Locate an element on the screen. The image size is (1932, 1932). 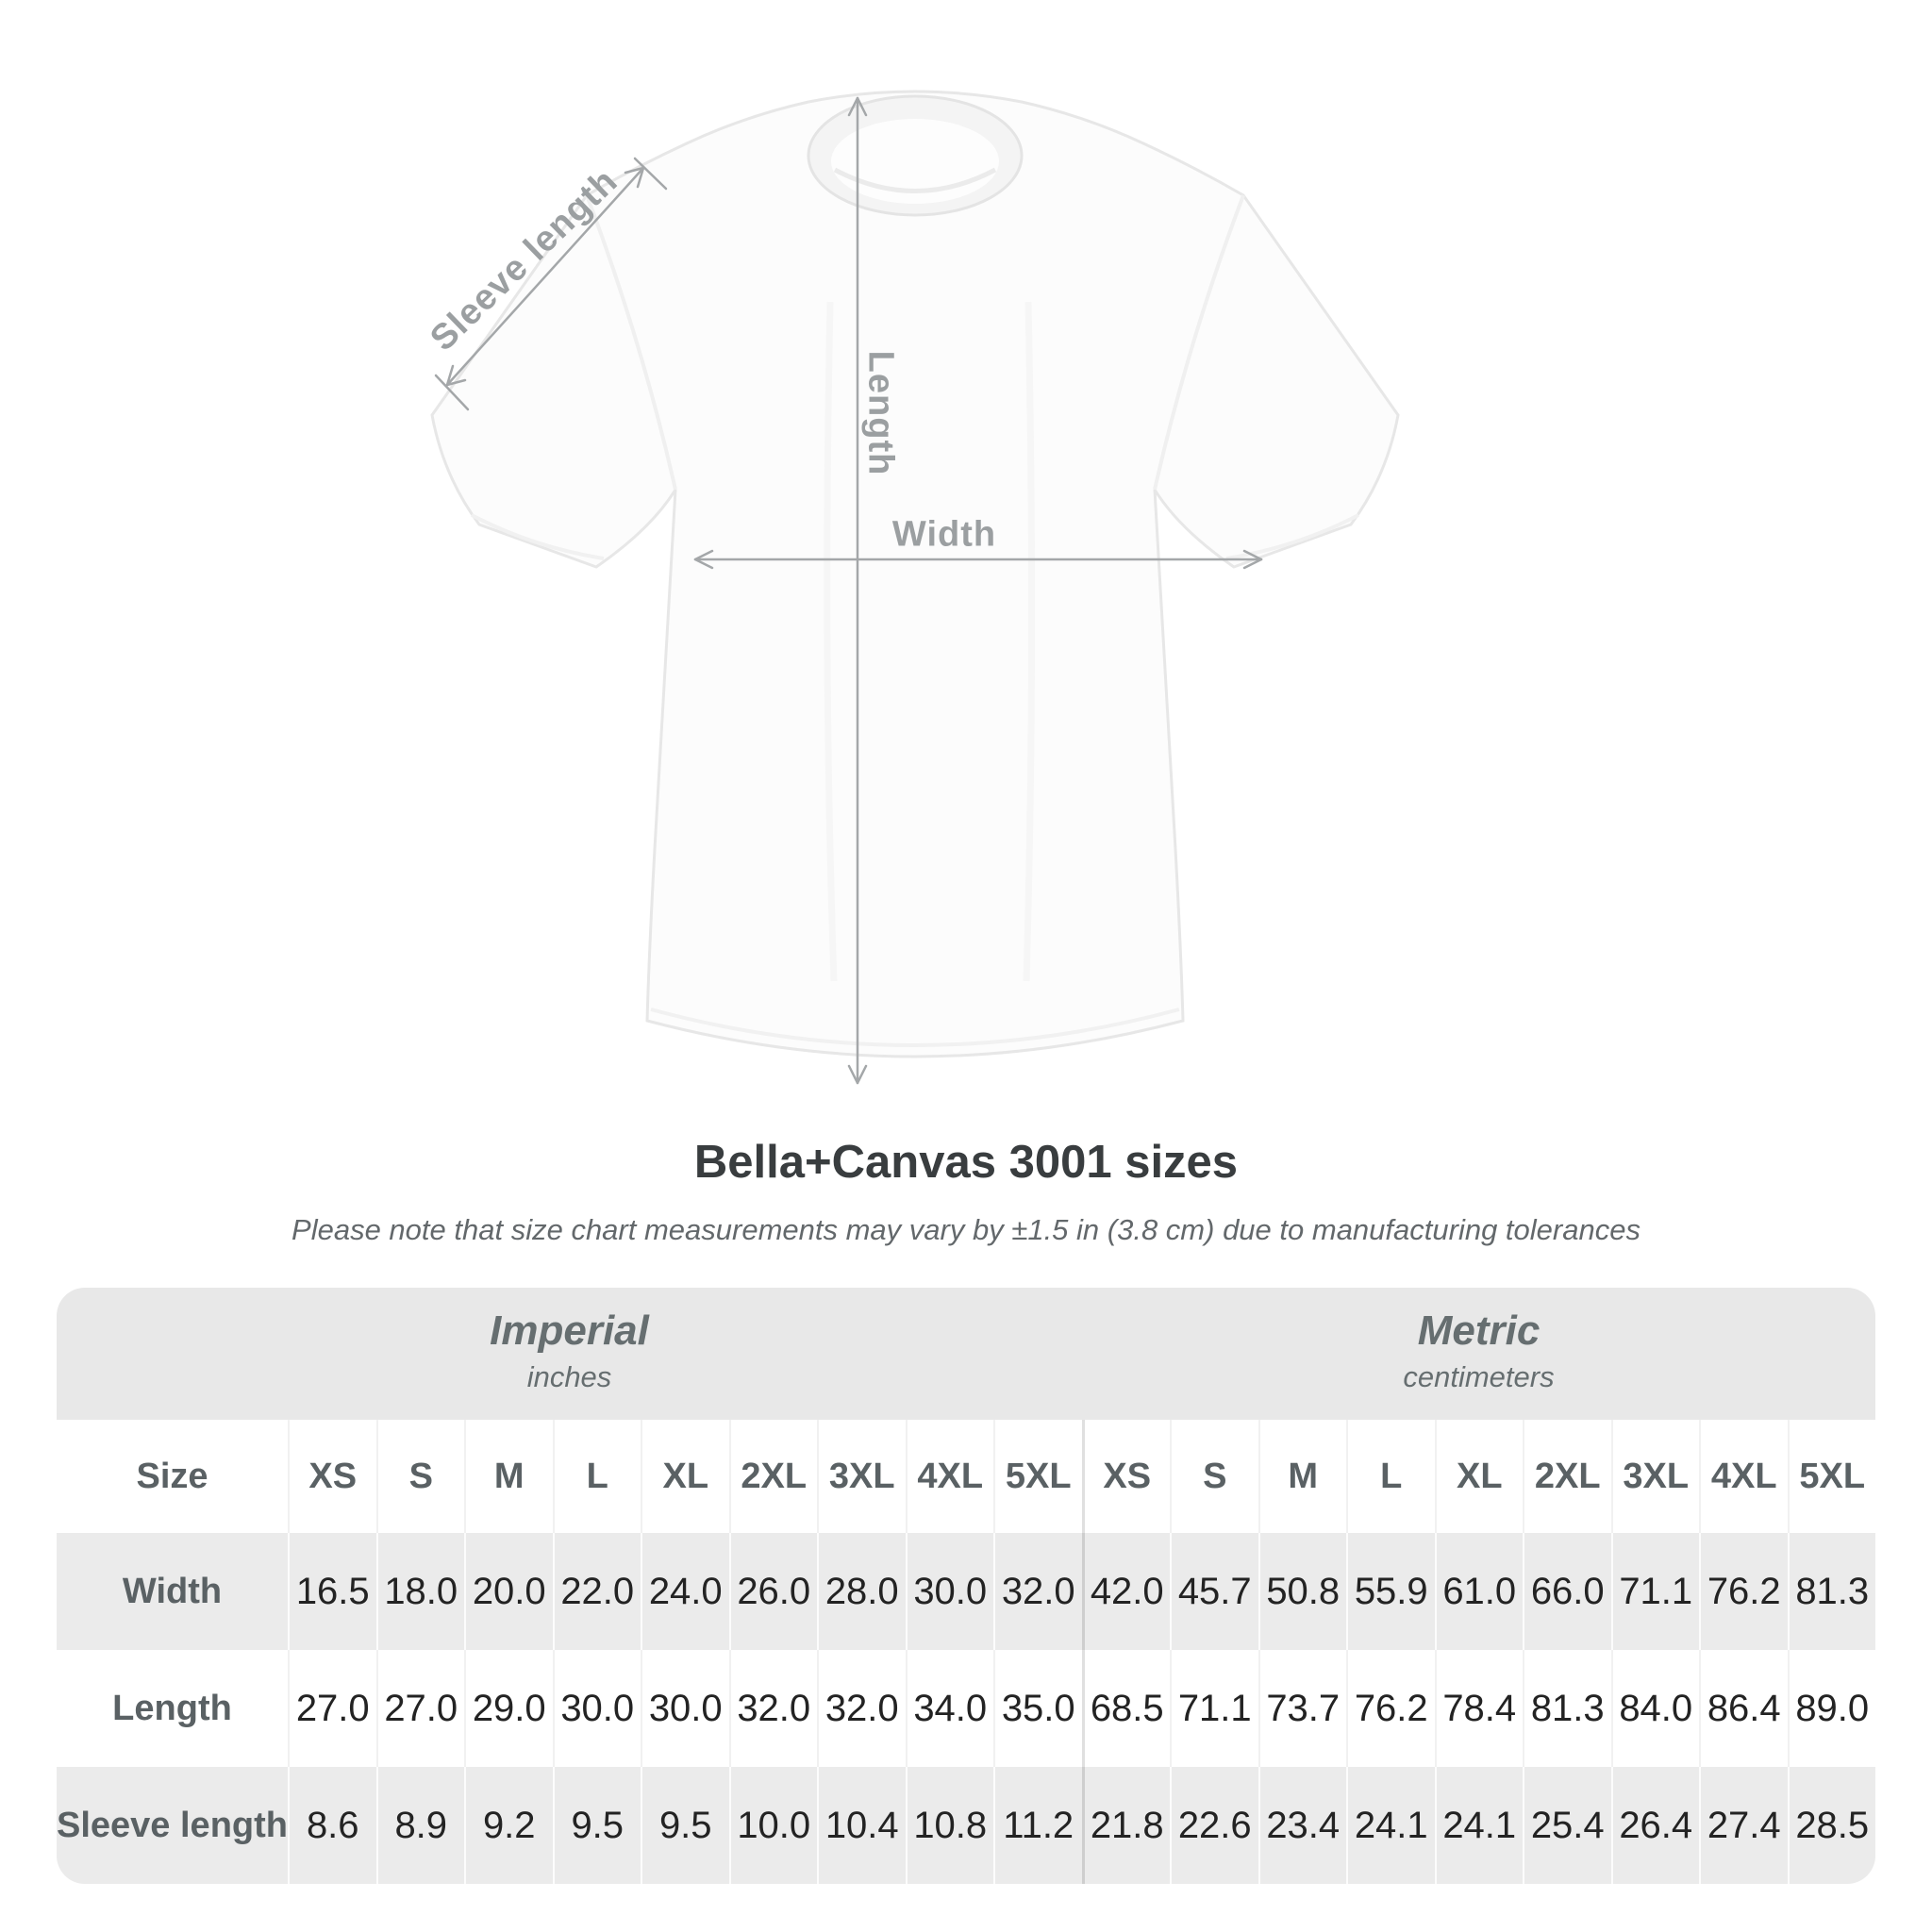
arrowhead-down is located at coordinates (857, 1074).